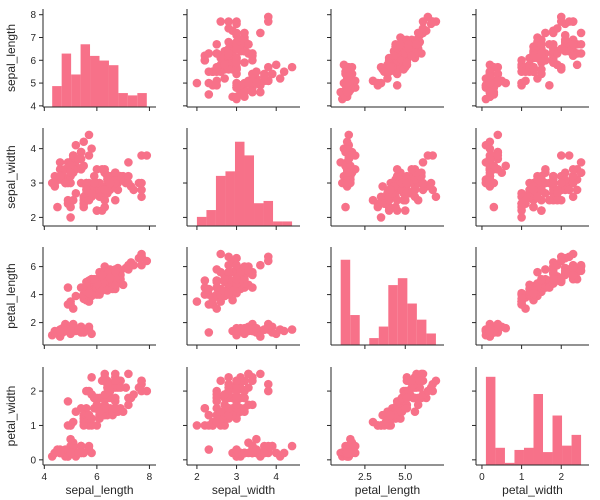  What do you see at coordinates (11, 295) in the screenshot?
I see `y-axis-label-petal_length: petal_length` at bounding box center [11, 295].